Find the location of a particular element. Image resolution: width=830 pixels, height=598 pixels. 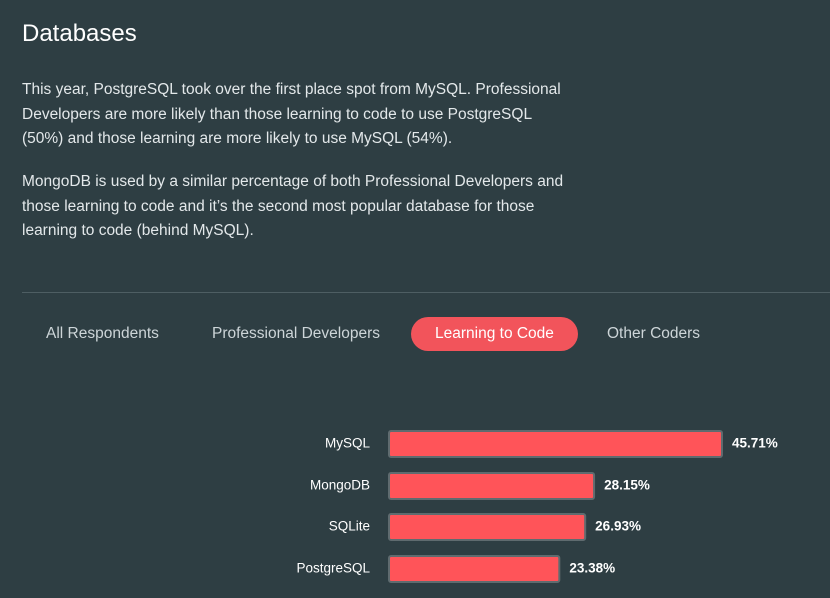

divider is located at coordinates (426, 292).